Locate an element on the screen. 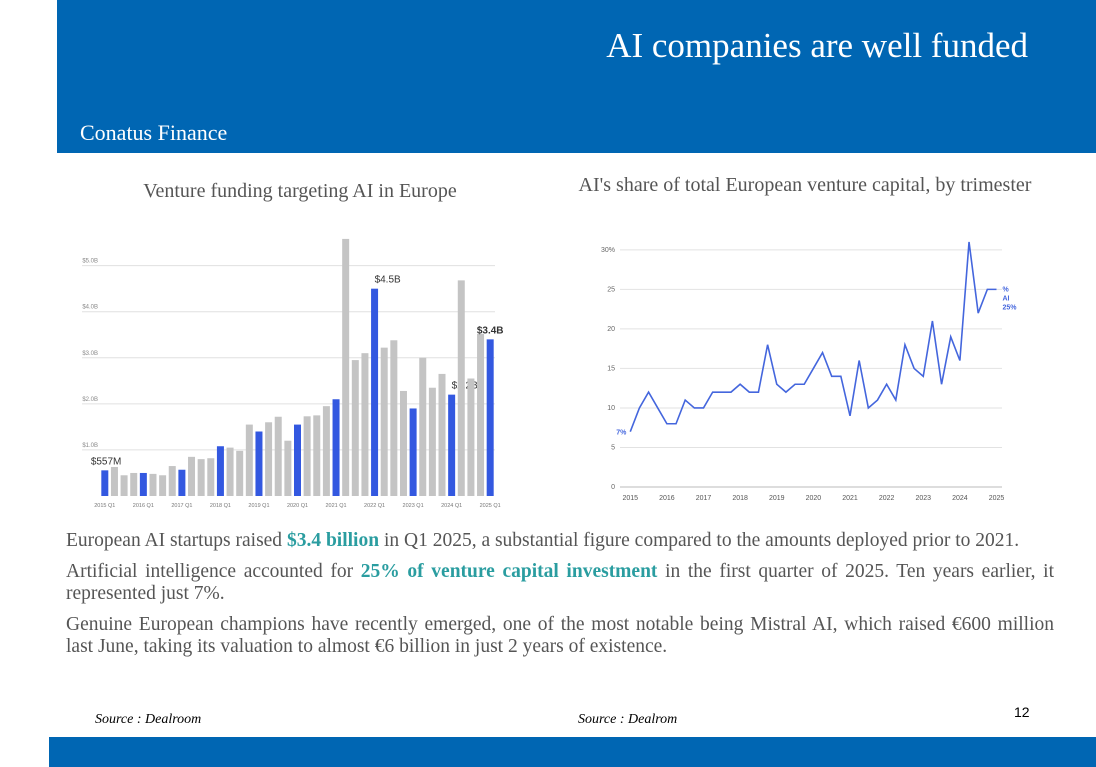  value-label: $3.4B is located at coordinates (490, 330).